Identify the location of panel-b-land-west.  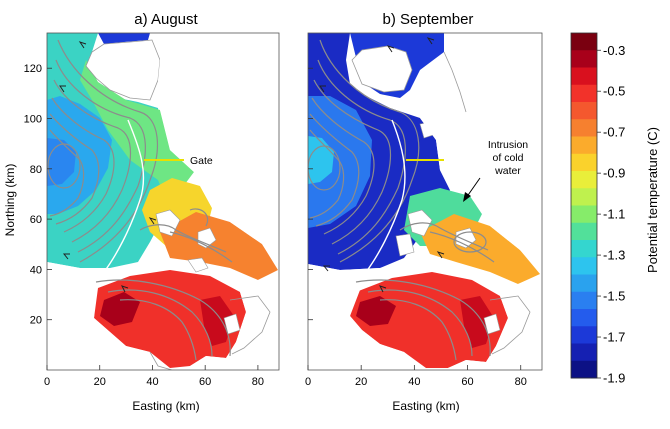
(367, 317).